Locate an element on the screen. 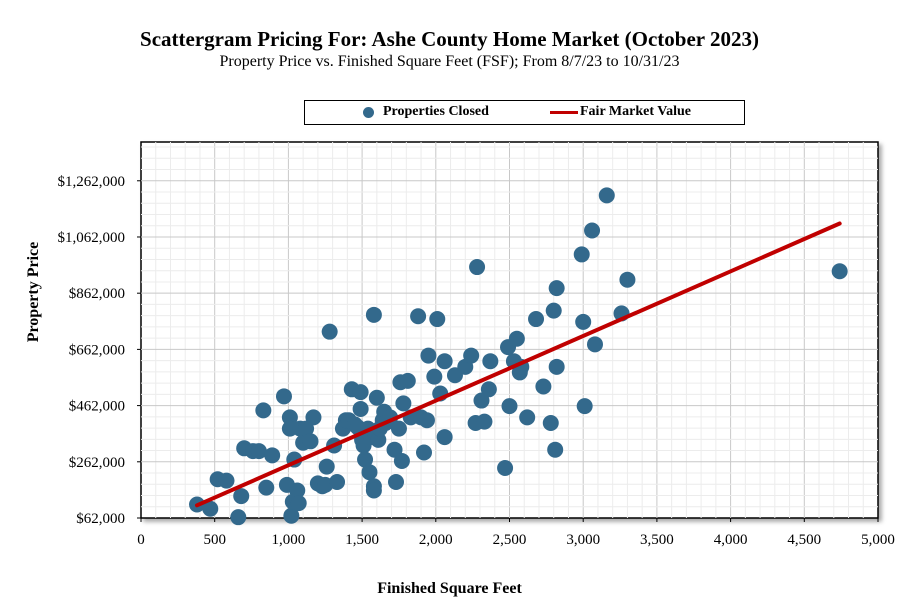 This screenshot has width=899, height=608. y-tick-label: $662,000 is located at coordinates (97, 350).